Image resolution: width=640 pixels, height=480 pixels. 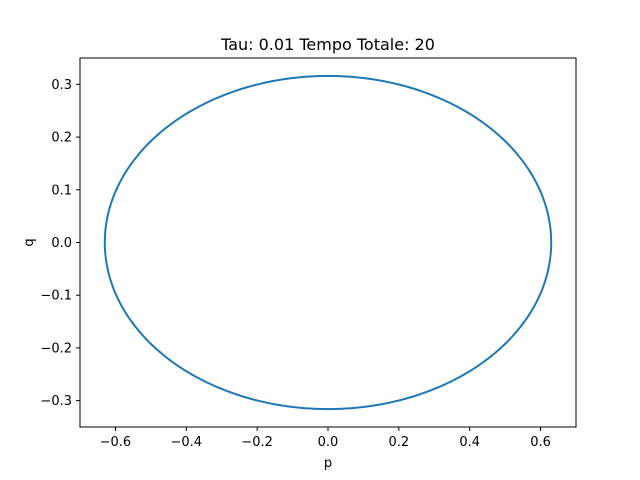 I want to click on x-axis: −0.6 −0.4 −0.2 0.0 0.2 0.4 0.6, so click(x=325, y=438).